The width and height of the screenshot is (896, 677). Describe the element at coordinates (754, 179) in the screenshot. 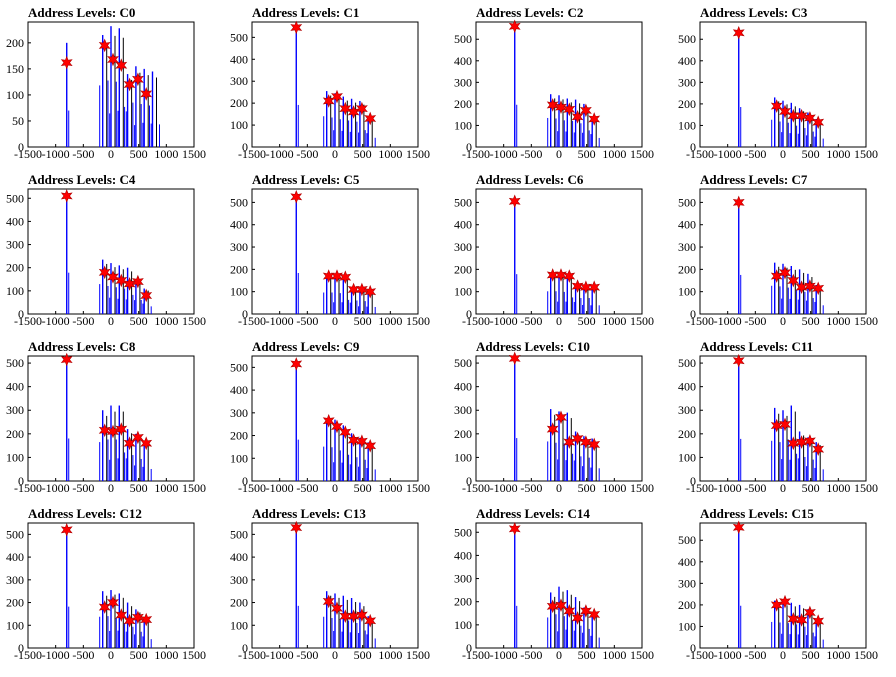

I see `subplot-title: Address Levels: C7` at that location.